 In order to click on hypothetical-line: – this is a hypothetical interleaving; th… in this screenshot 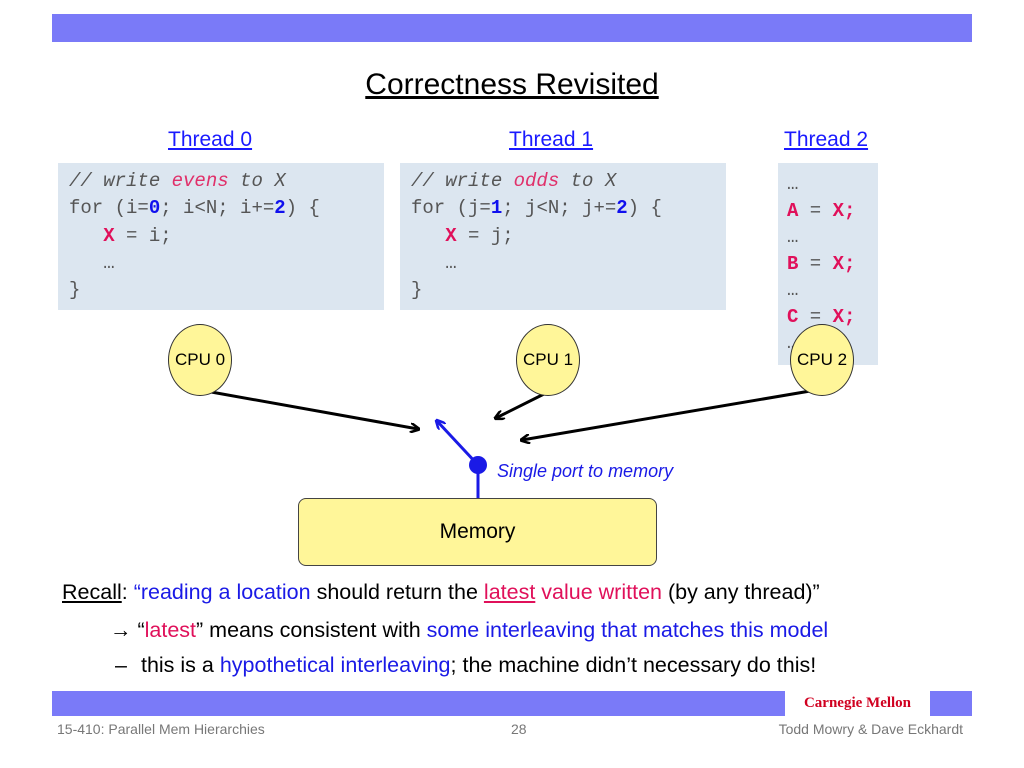, I will do `click(466, 665)`.